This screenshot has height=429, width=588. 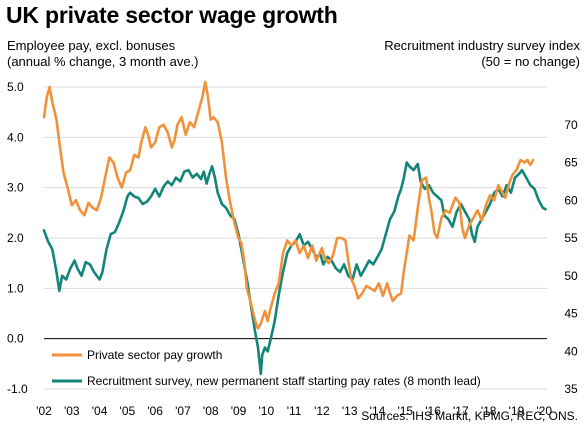 I want to click on right-tick-label: 70, so click(x=571, y=125).